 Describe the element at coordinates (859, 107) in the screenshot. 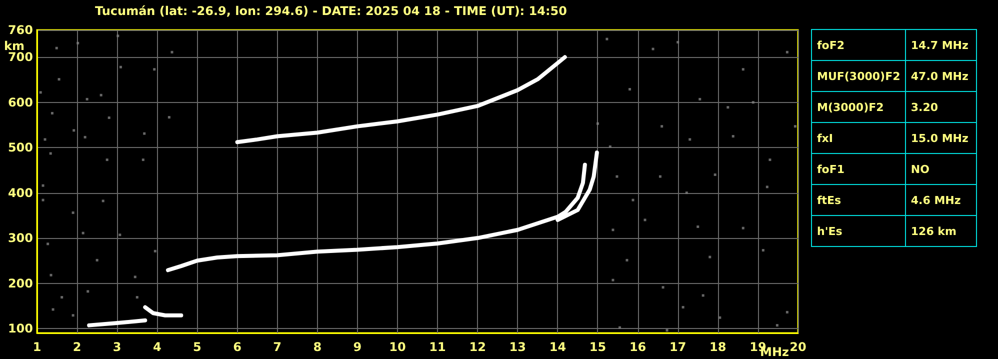

I see `text: M(3000)F2` at that location.